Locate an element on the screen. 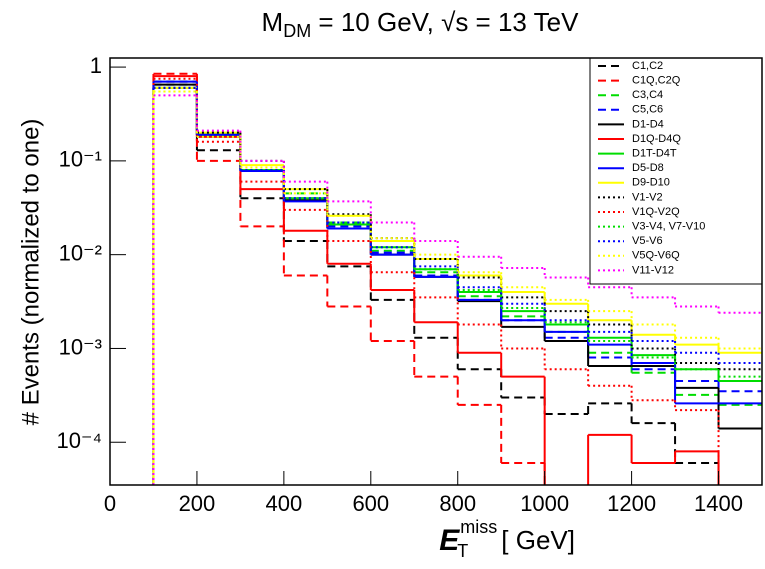 This screenshot has height=569, width=765. legend-label: D1Q-D4Q is located at coordinates (656, 139).